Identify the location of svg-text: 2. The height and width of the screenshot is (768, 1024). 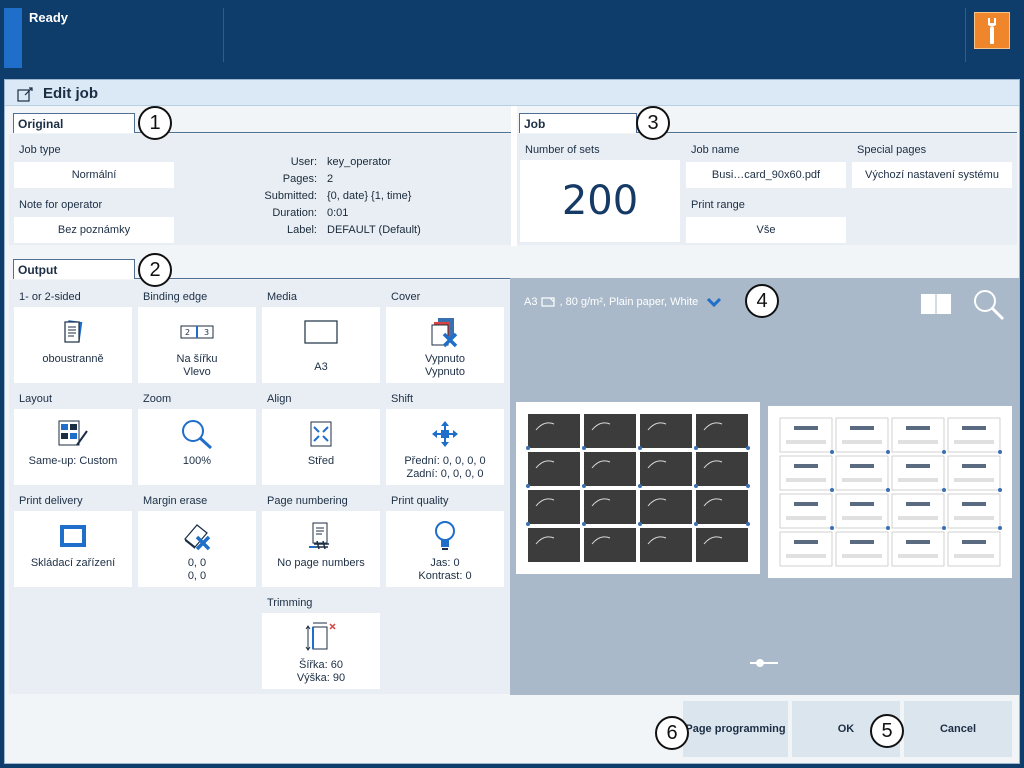
(187, 332).